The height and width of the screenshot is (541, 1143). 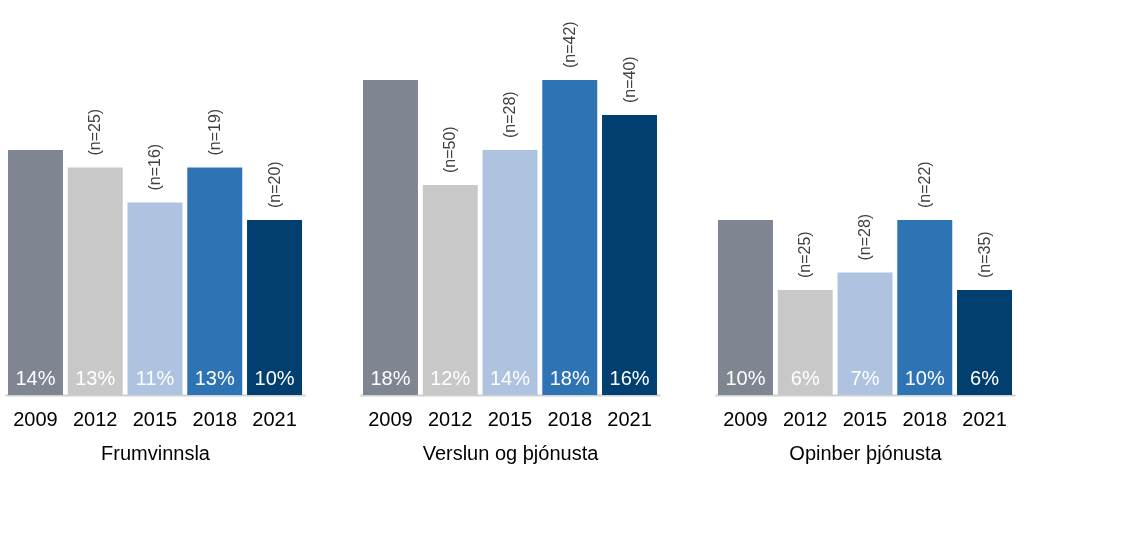 I want to click on annotation: (n=35), so click(x=984, y=254).